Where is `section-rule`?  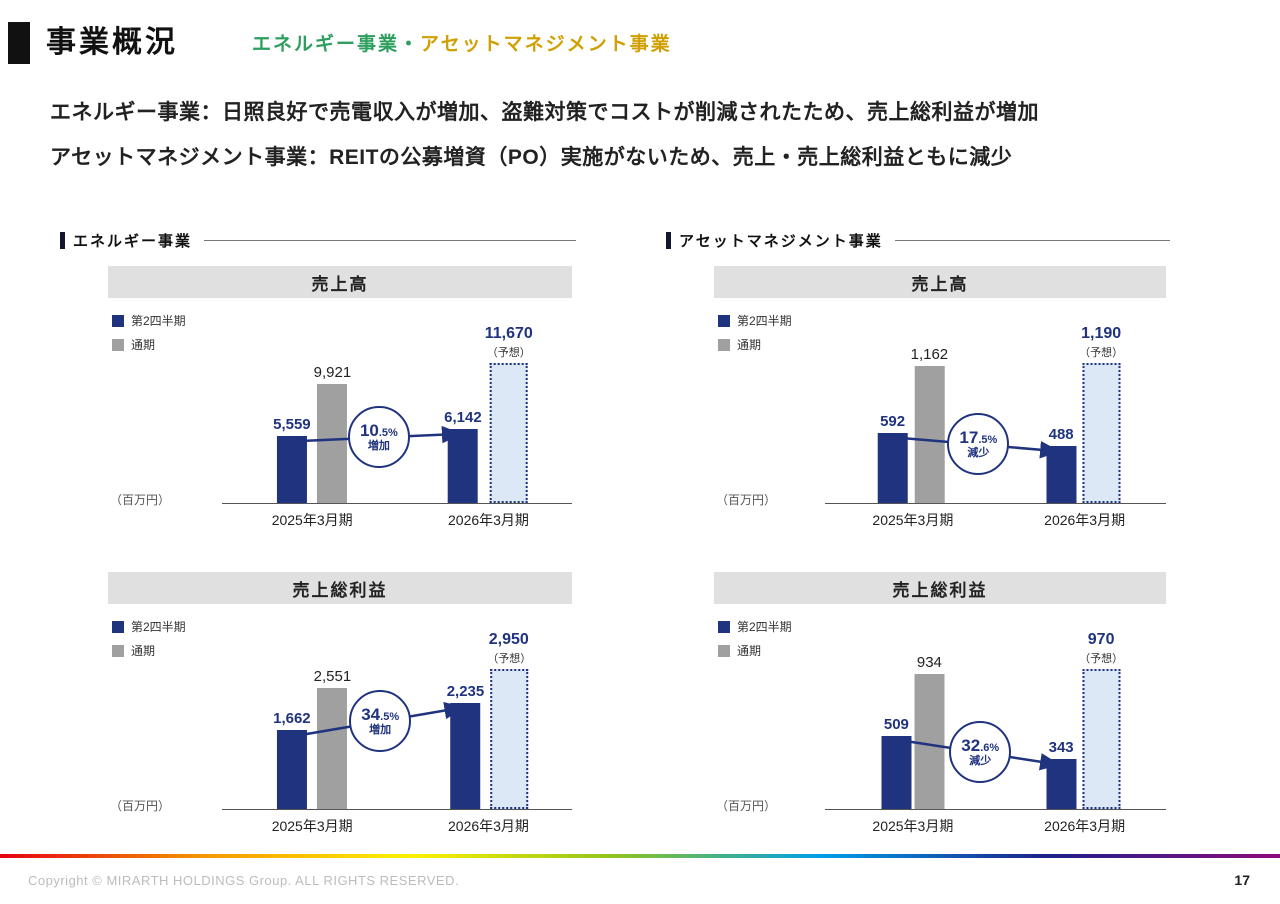 section-rule is located at coordinates (390, 240).